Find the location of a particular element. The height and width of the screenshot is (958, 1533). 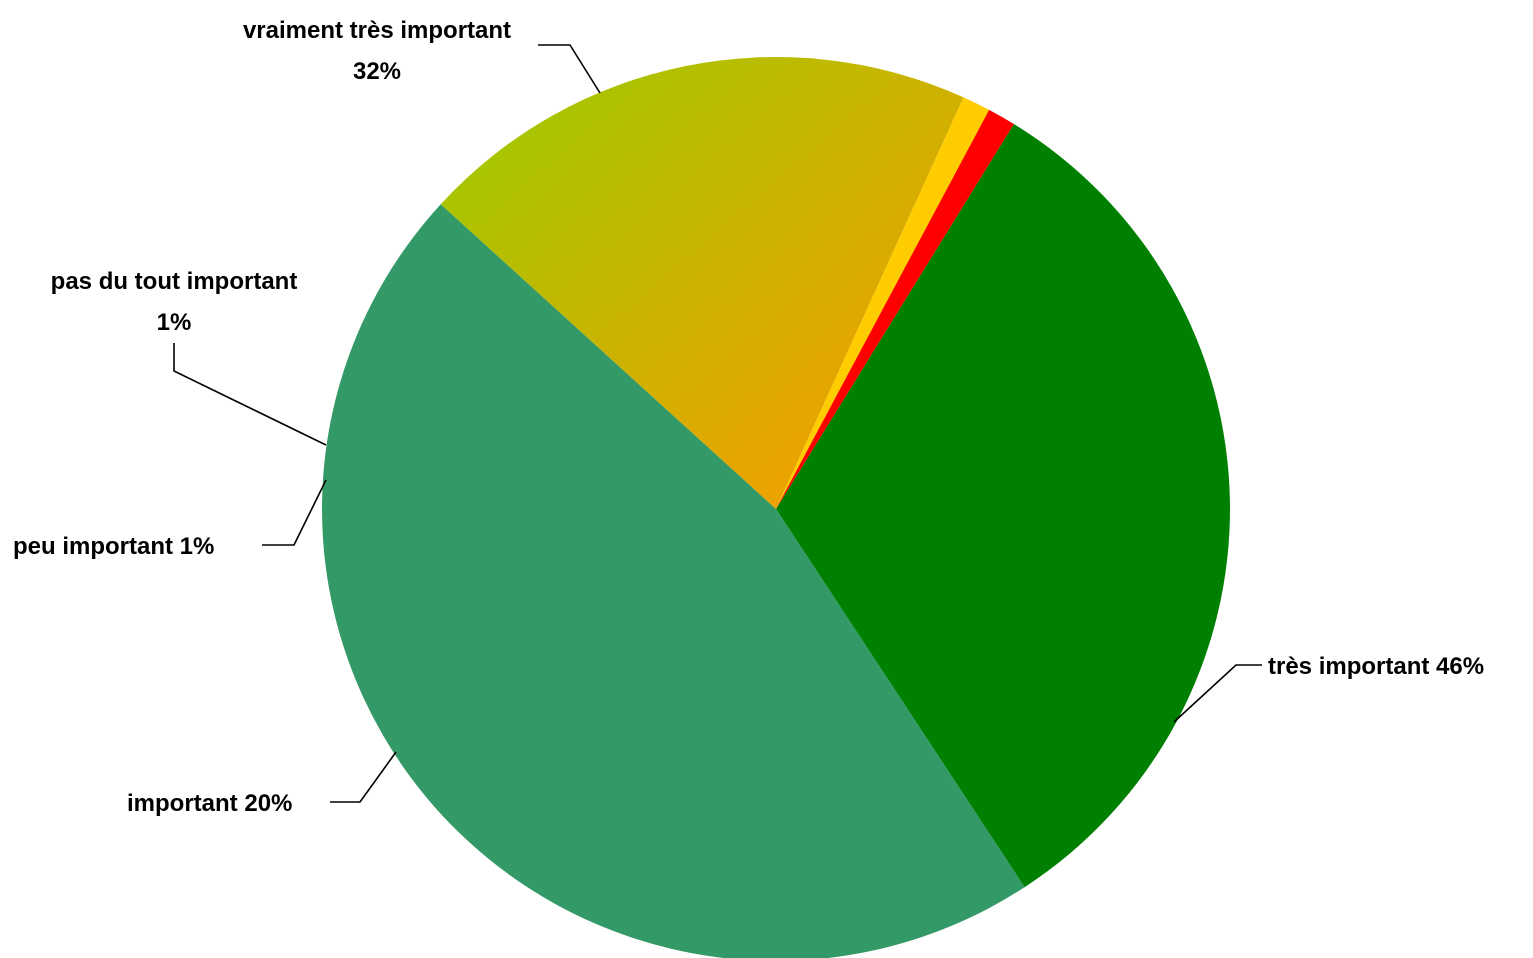

slice-label-text-peu-important: peu important is located at coordinates (93, 546).